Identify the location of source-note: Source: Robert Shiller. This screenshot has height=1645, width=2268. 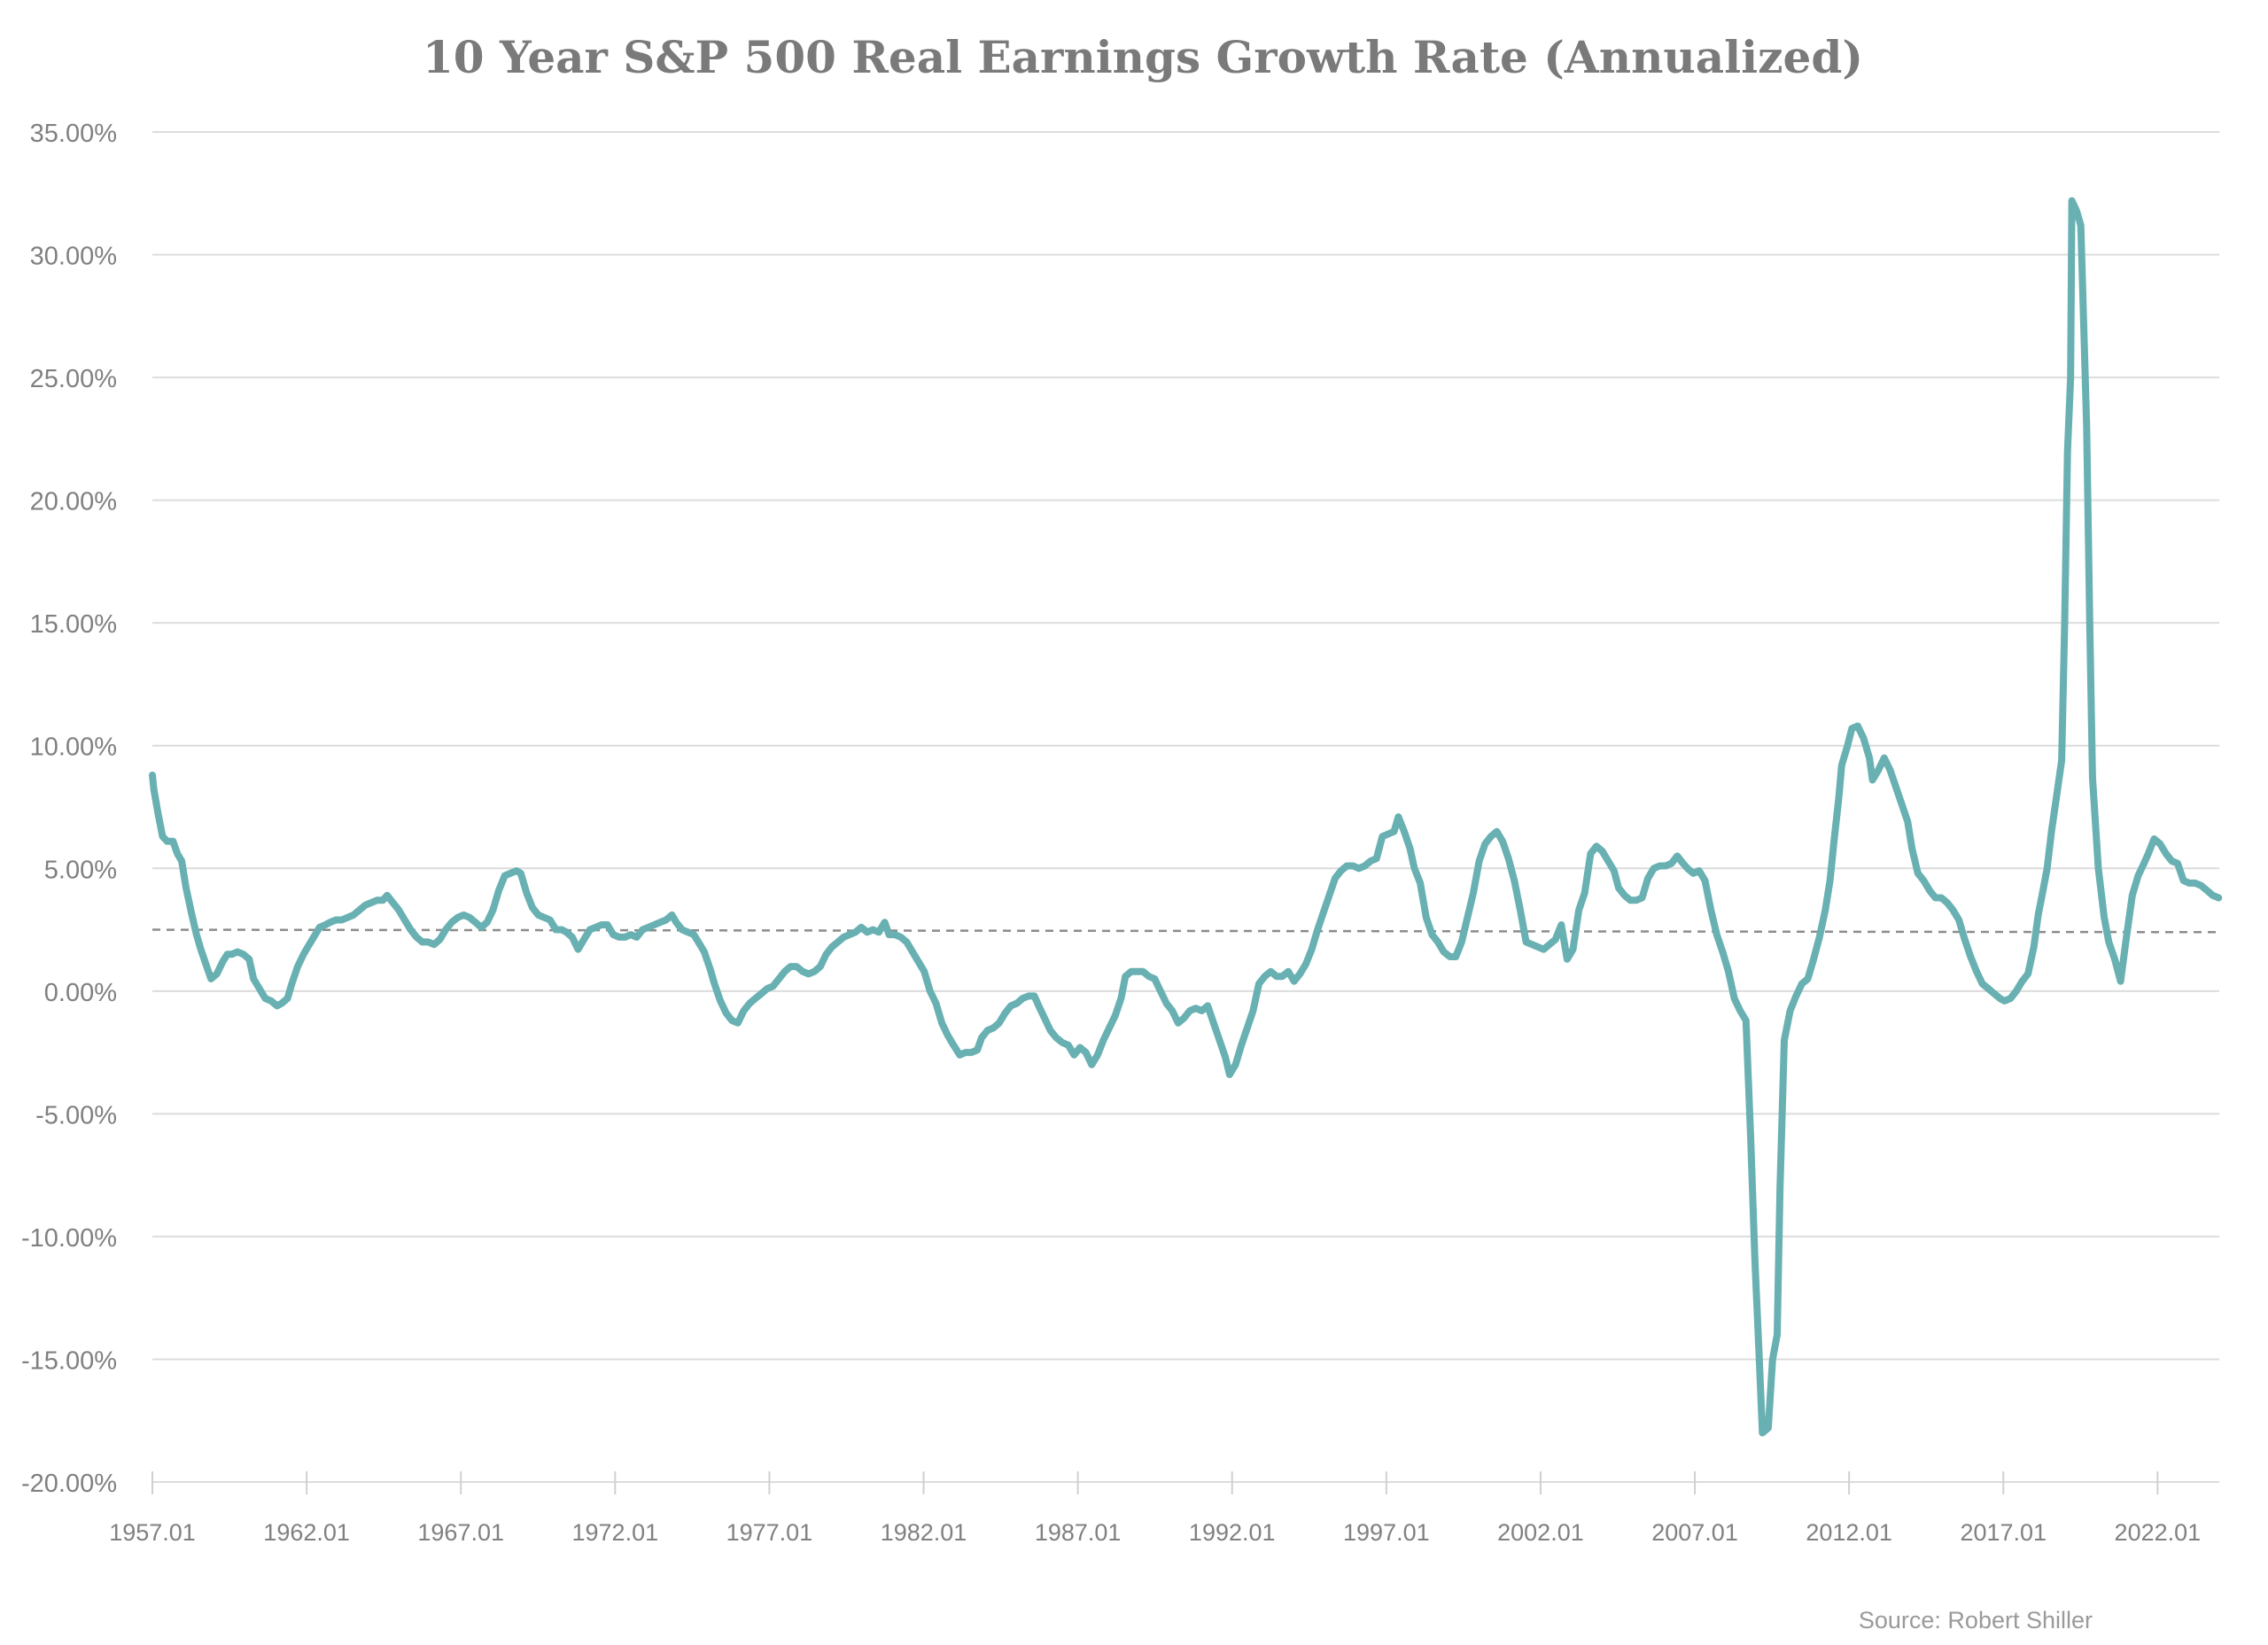
(1976, 1620).